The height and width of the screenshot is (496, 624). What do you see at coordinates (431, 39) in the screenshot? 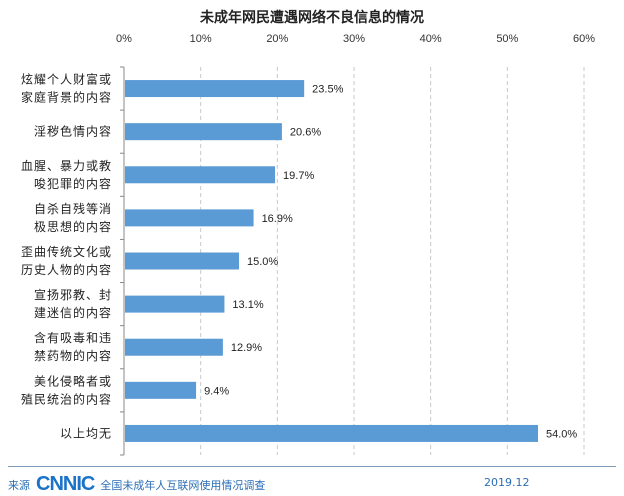
I see `x-tick-label: 40%` at bounding box center [431, 39].